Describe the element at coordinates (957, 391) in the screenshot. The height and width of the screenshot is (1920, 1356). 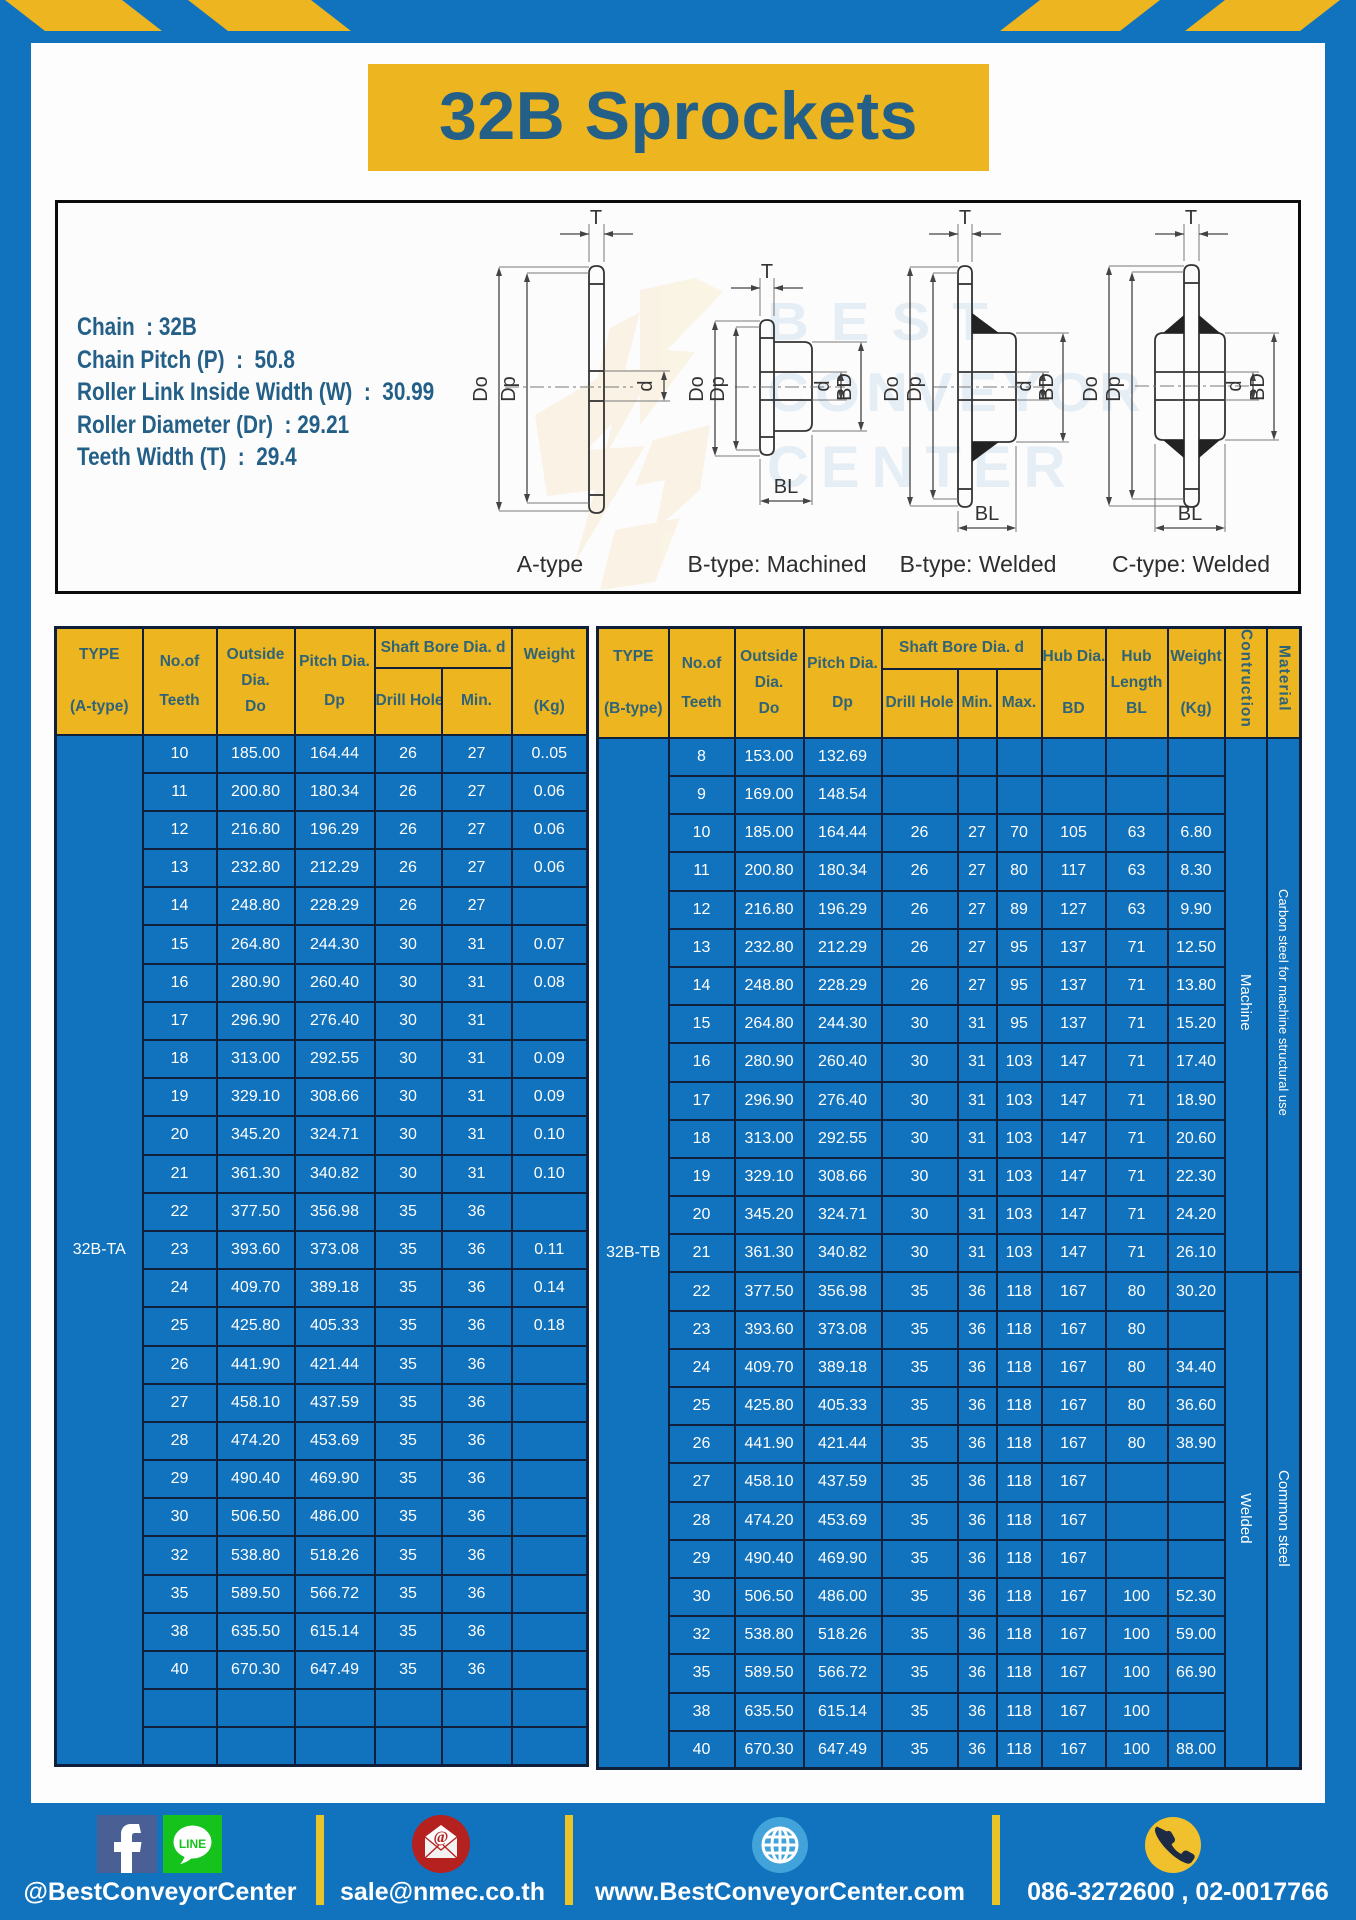
I see `svg-text: CONVEYOR` at that location.